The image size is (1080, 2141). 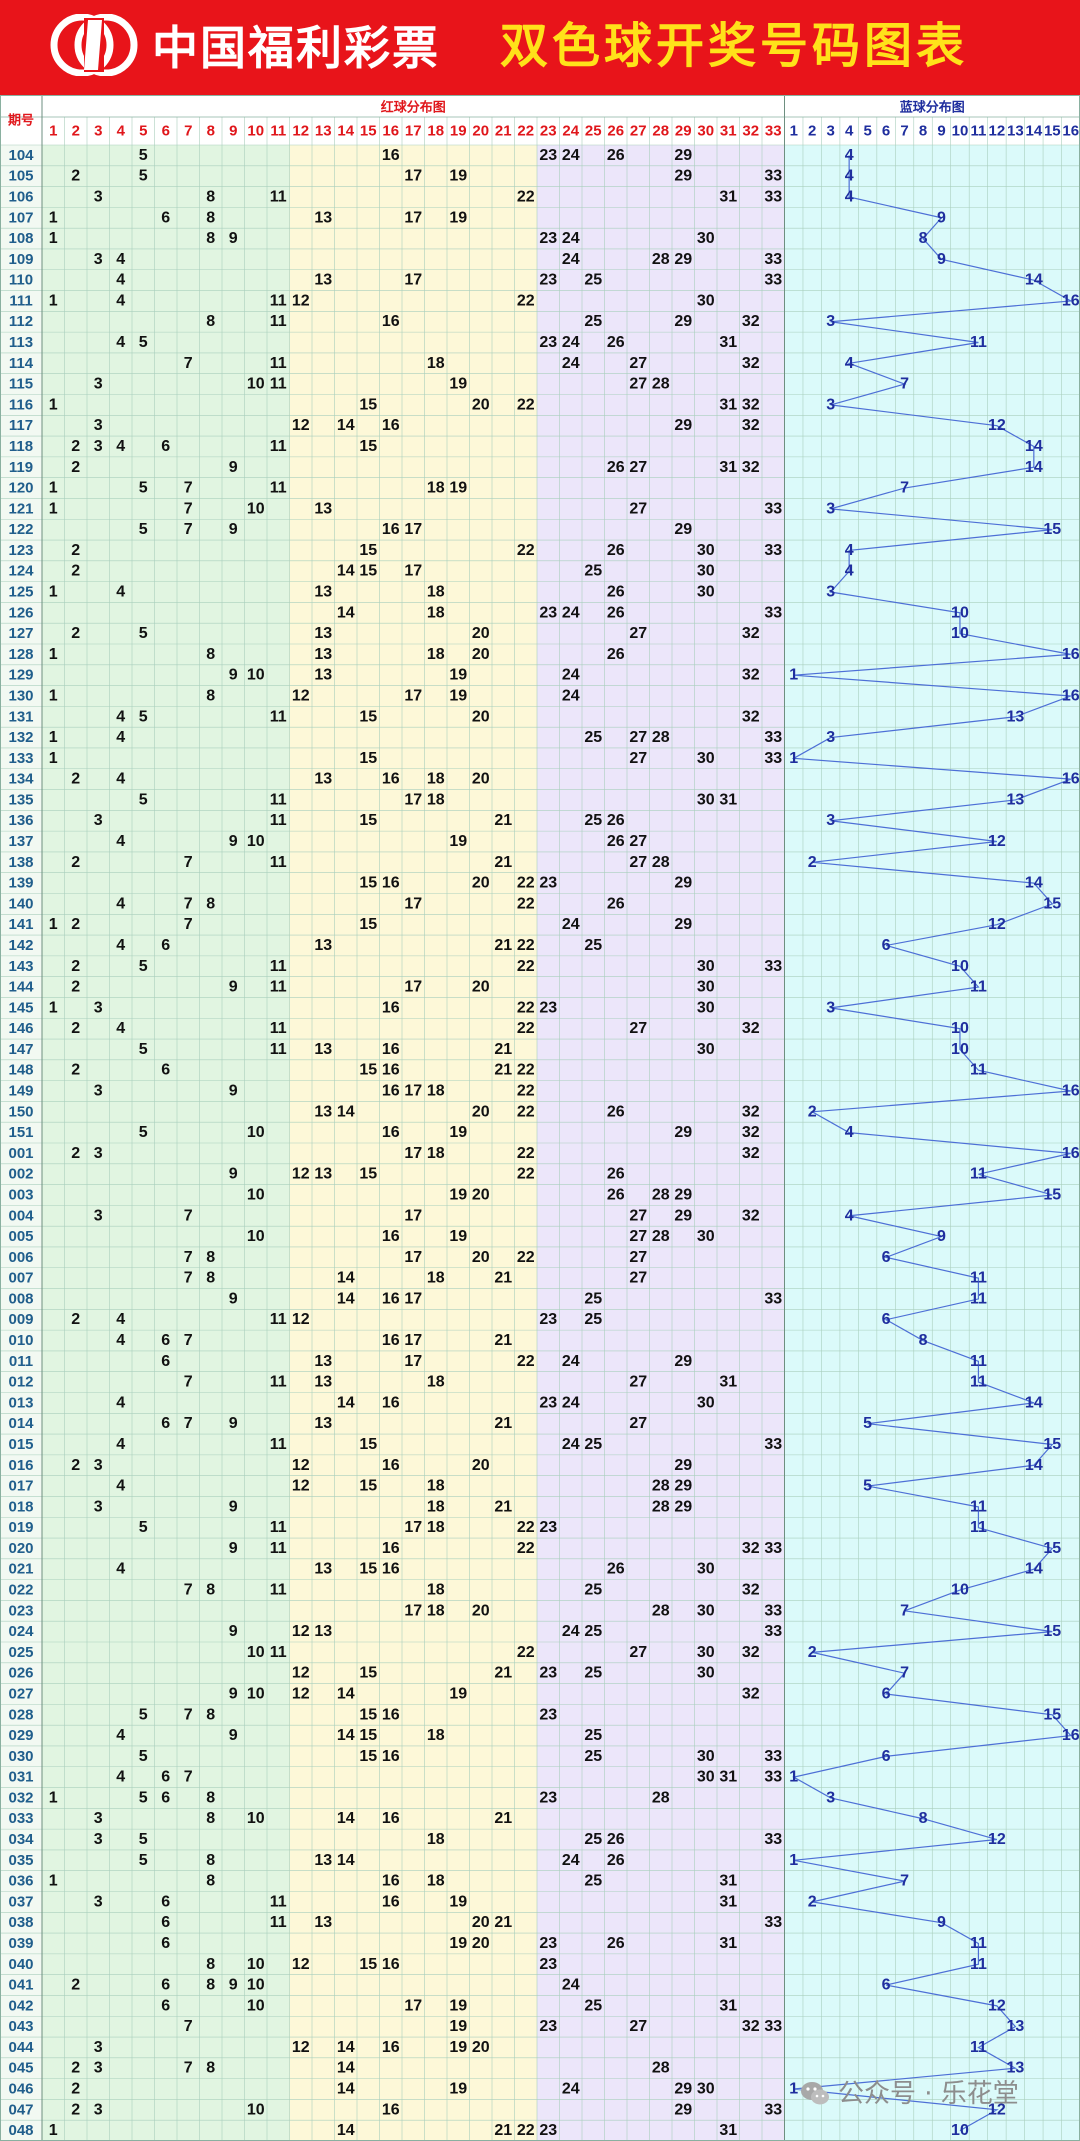 What do you see at coordinates (21, 342) in the screenshot?
I see `period-label: 113` at bounding box center [21, 342].